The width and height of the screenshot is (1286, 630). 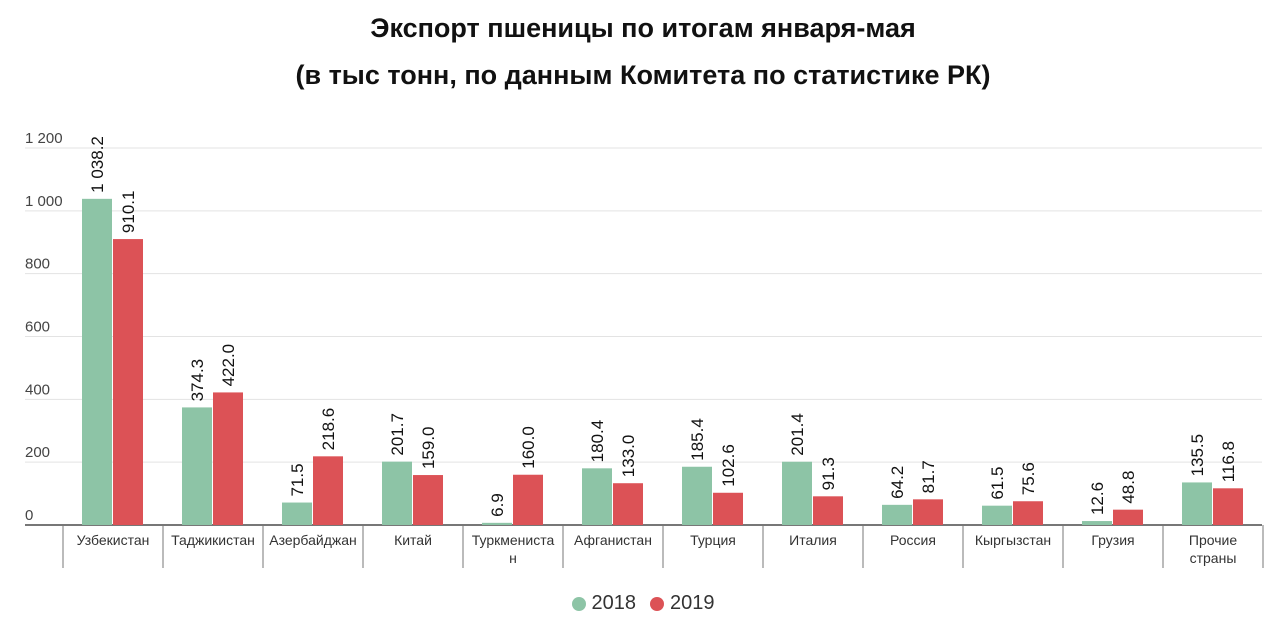 I want to click on x-tick-label: Таджикистан, so click(x=213, y=540).